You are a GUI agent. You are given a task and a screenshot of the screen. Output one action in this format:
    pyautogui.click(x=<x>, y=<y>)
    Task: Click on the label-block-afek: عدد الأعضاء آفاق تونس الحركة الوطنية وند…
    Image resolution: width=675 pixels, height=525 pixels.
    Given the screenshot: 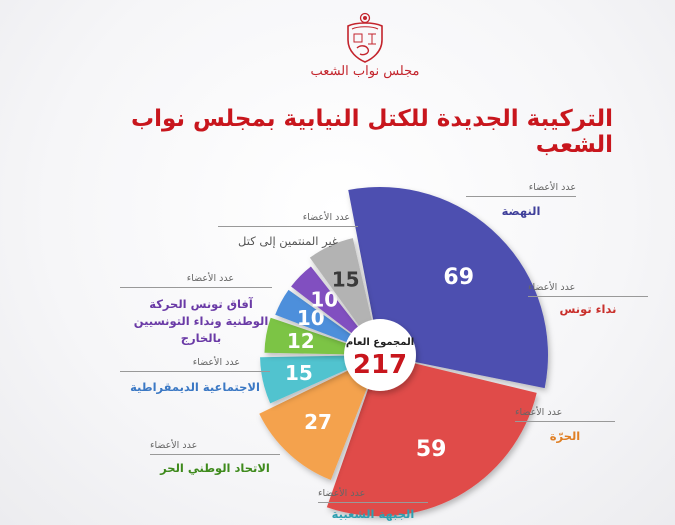 What is the action you would take?
    pyautogui.click(x=196, y=310)
    